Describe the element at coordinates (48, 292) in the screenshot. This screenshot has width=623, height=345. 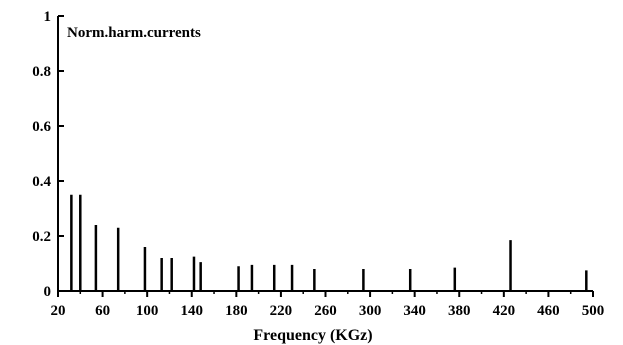
I see `y-tick-label: 0` at that location.